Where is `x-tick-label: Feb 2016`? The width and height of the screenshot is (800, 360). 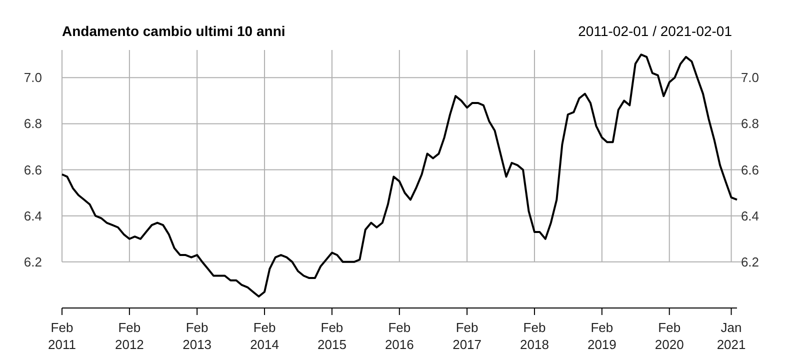
x-tick-label: Feb 2016 is located at coordinates (399, 336).